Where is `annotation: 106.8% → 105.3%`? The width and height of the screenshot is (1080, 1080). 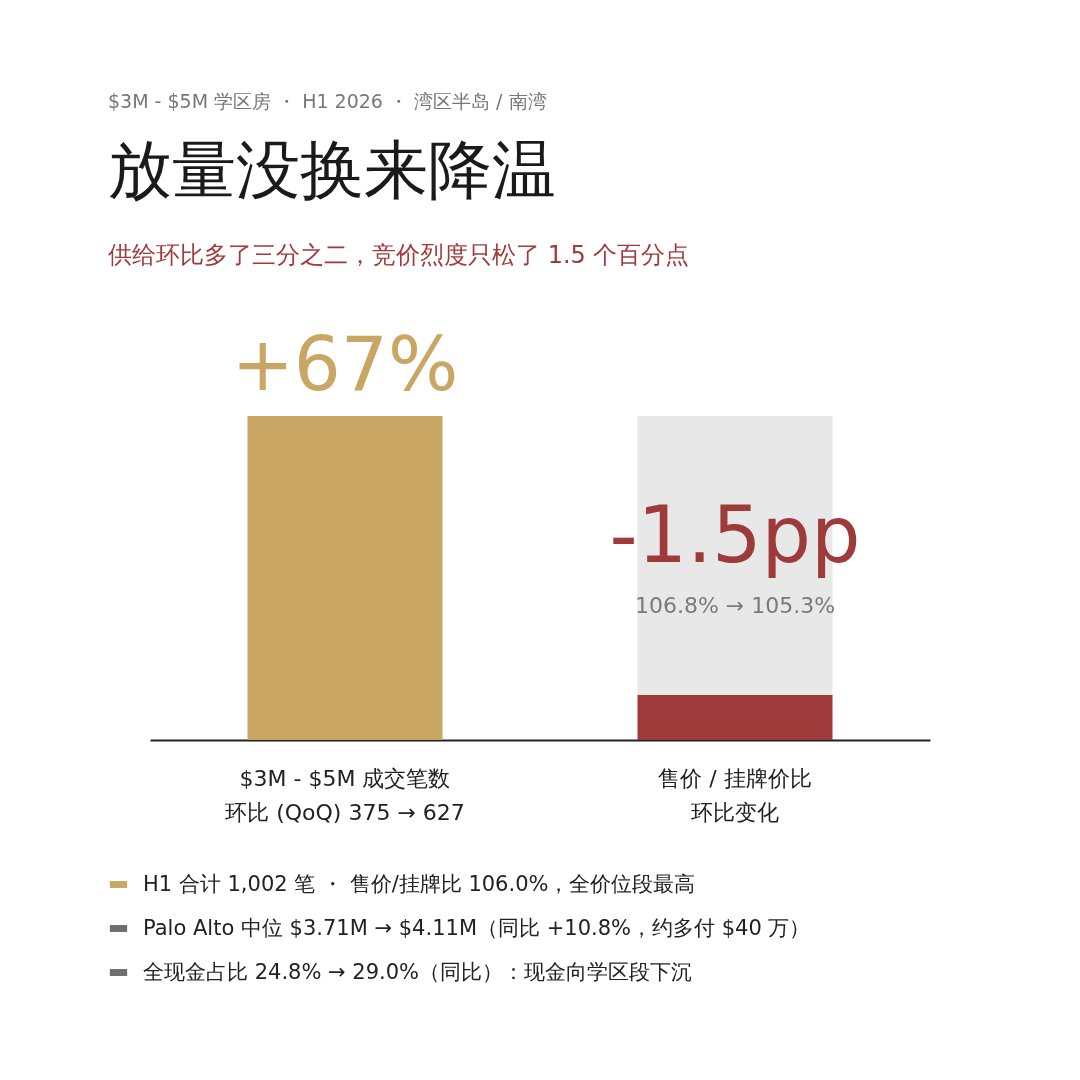
annotation: 106.8% → 105.3% is located at coordinates (735, 605).